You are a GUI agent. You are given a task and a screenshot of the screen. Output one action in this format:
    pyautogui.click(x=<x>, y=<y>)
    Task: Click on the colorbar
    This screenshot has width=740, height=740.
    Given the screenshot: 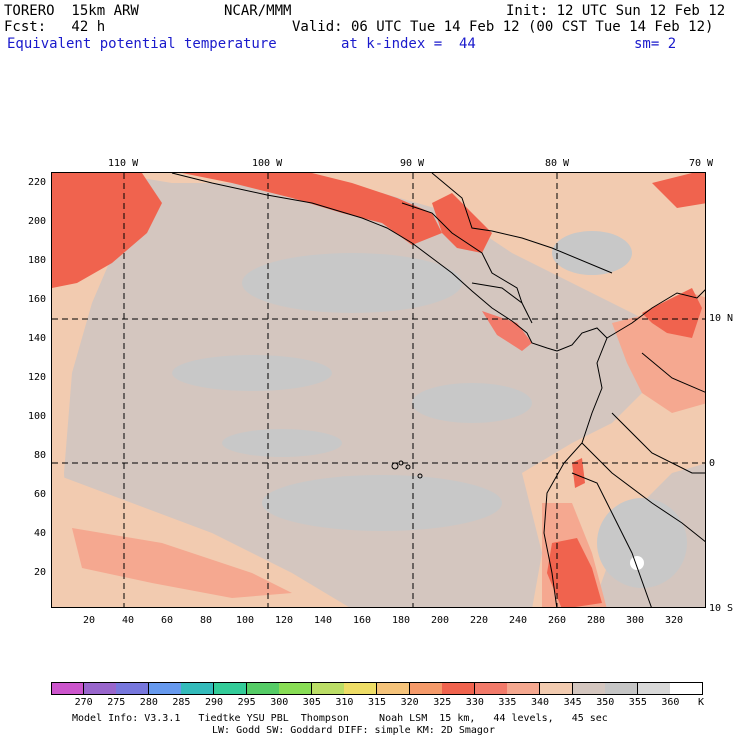 What is the action you would take?
    pyautogui.click(x=377, y=688)
    